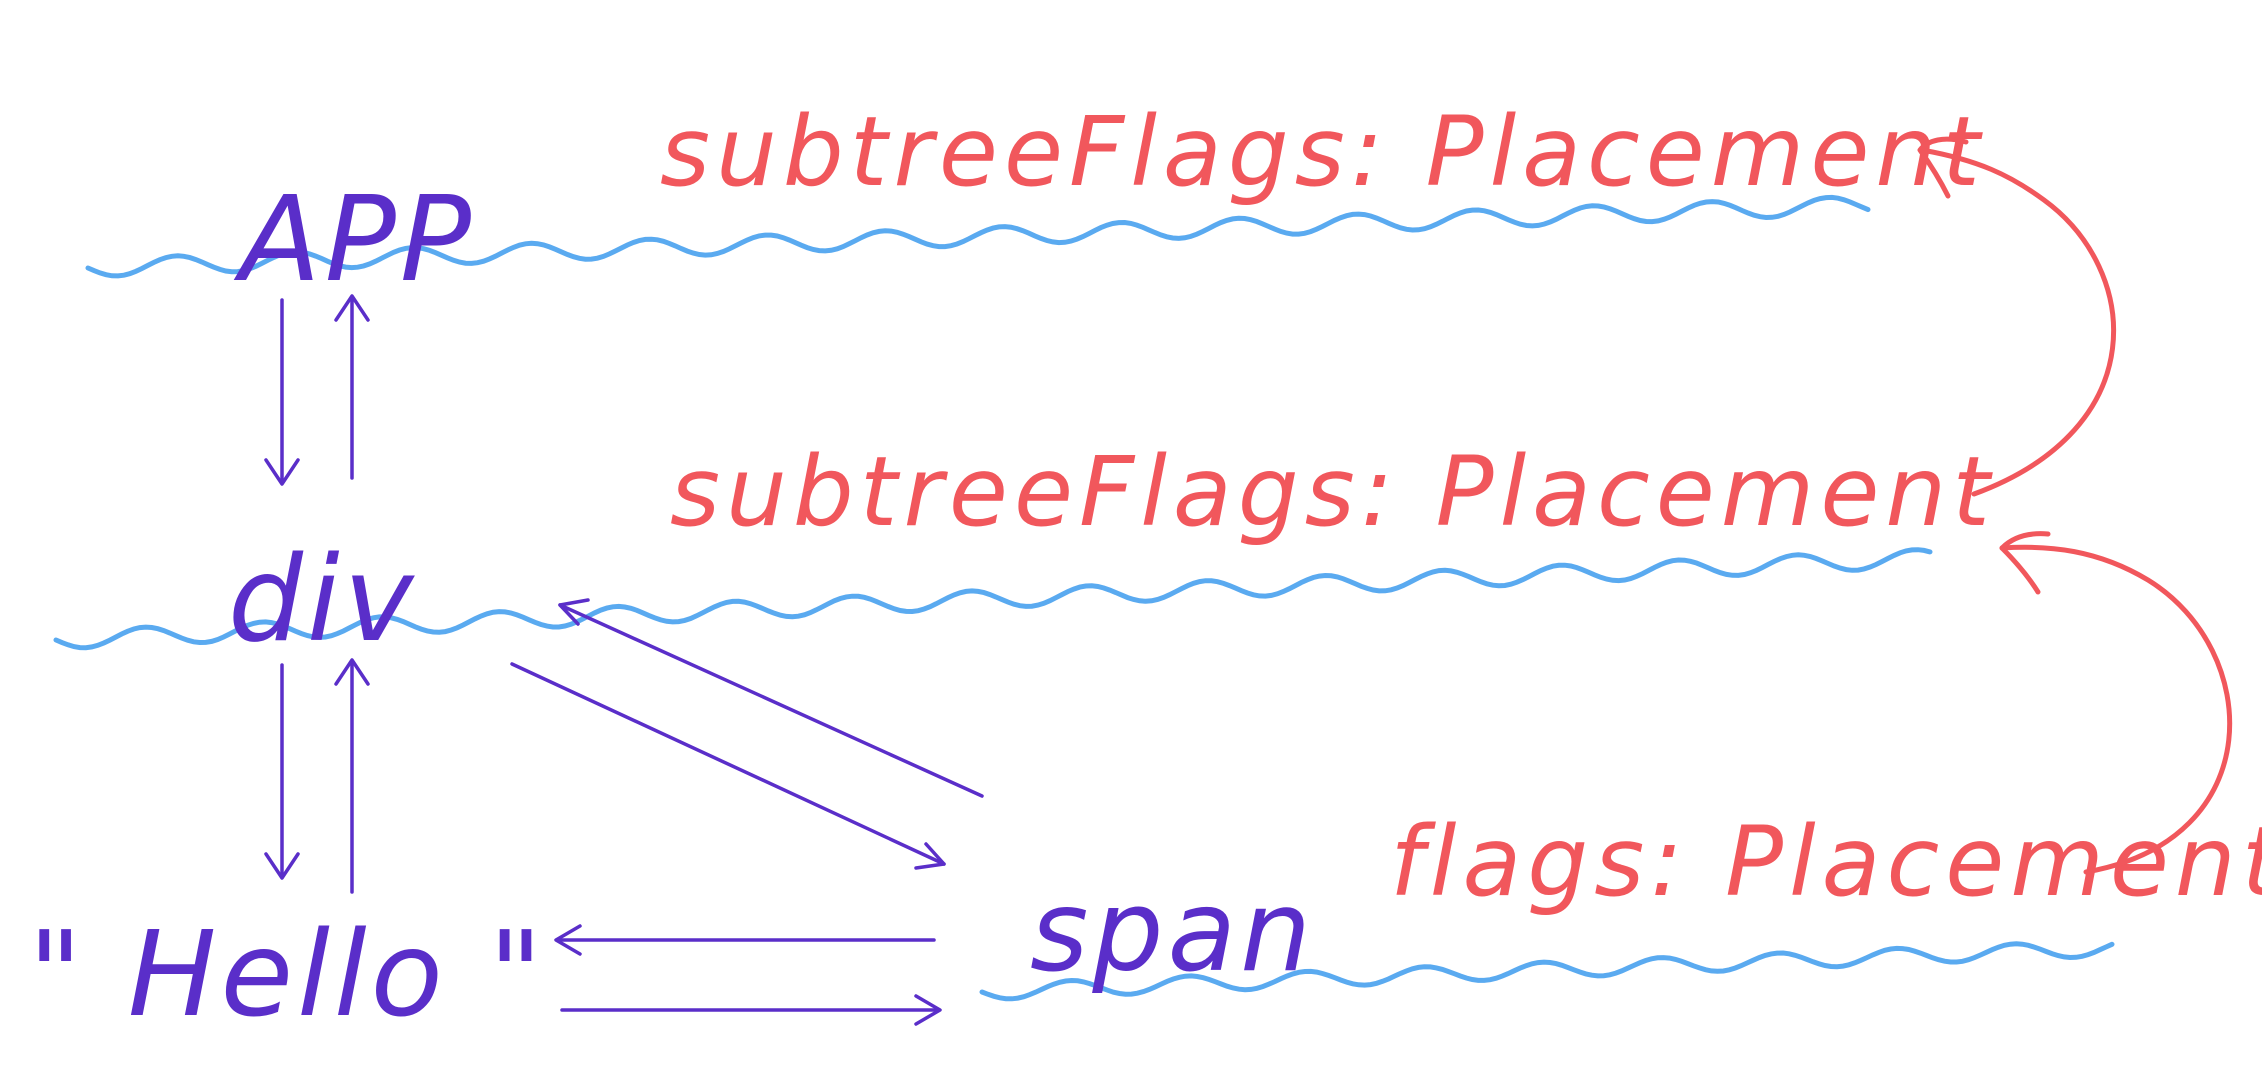  Describe the element at coordinates (282, 771) in the screenshot. I see `div-to-hello-arrow` at that location.